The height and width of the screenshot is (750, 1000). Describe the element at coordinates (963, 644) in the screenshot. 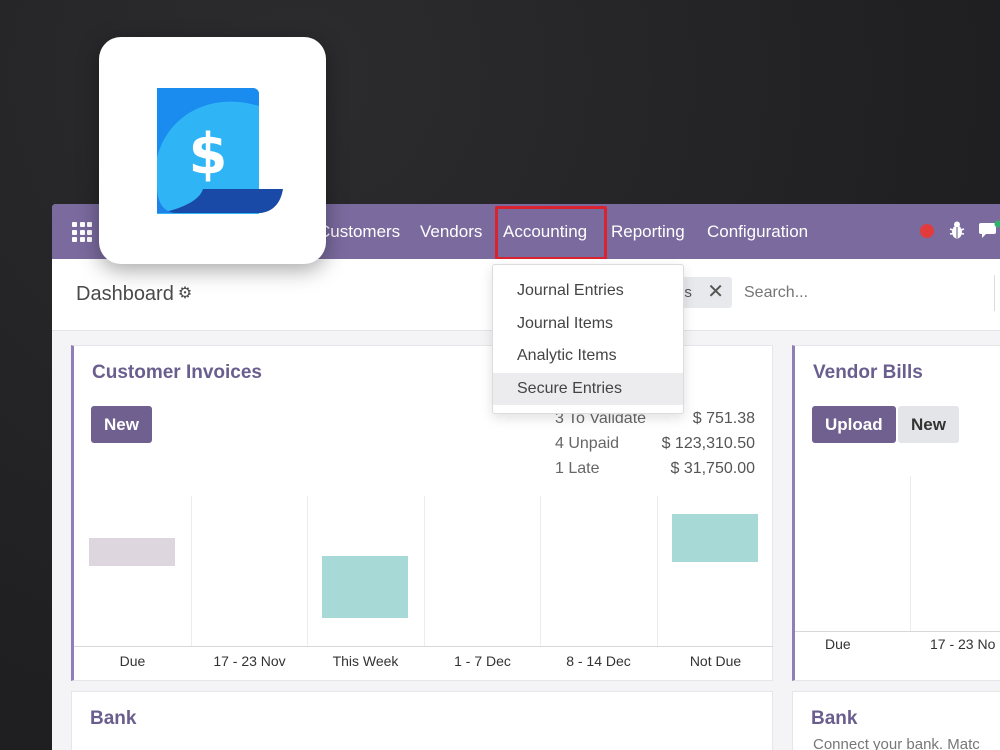

I see `vendor-chart-label: 17 - 23 No` at that location.